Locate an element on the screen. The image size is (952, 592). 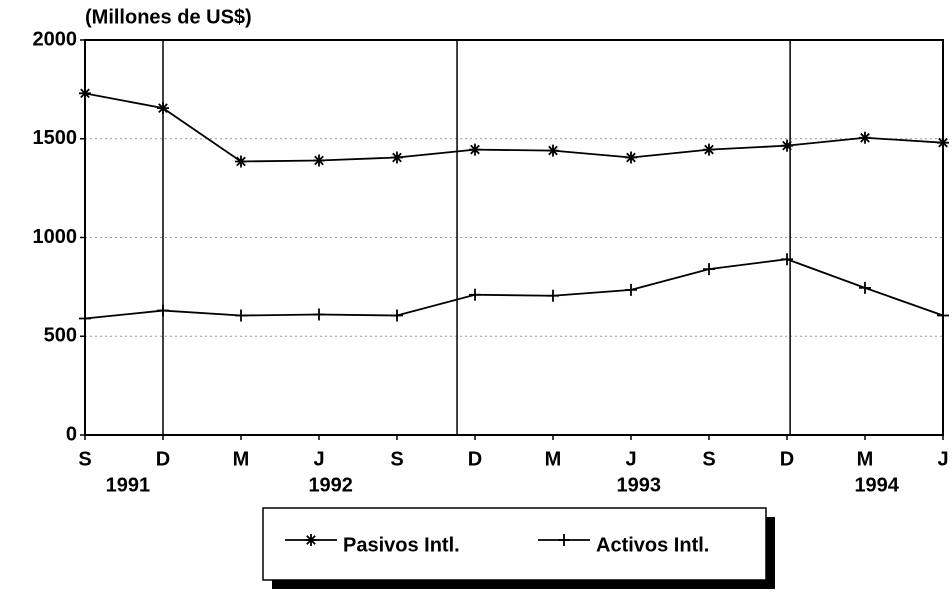
legend-label: Activos Intl. is located at coordinates (652, 545).